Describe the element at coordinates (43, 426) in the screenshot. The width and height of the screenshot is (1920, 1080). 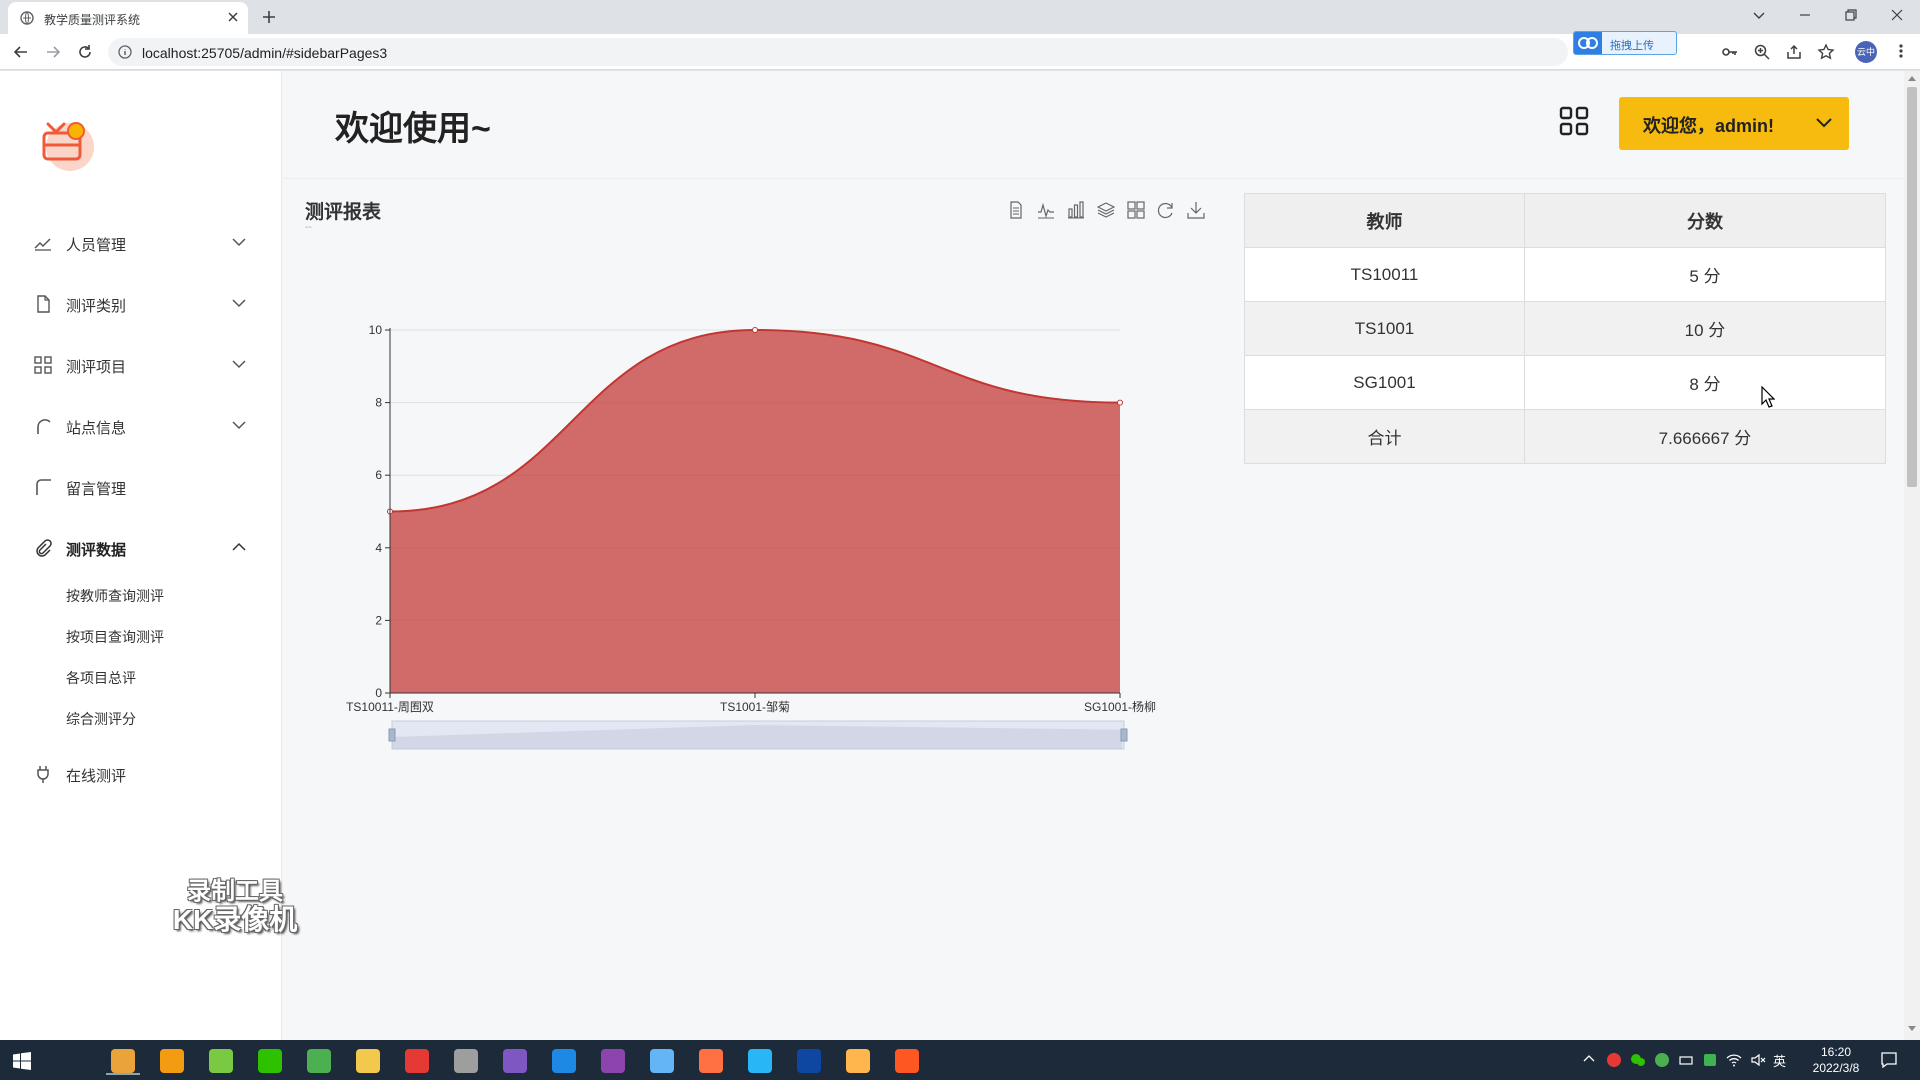
I see `arc-icon` at that location.